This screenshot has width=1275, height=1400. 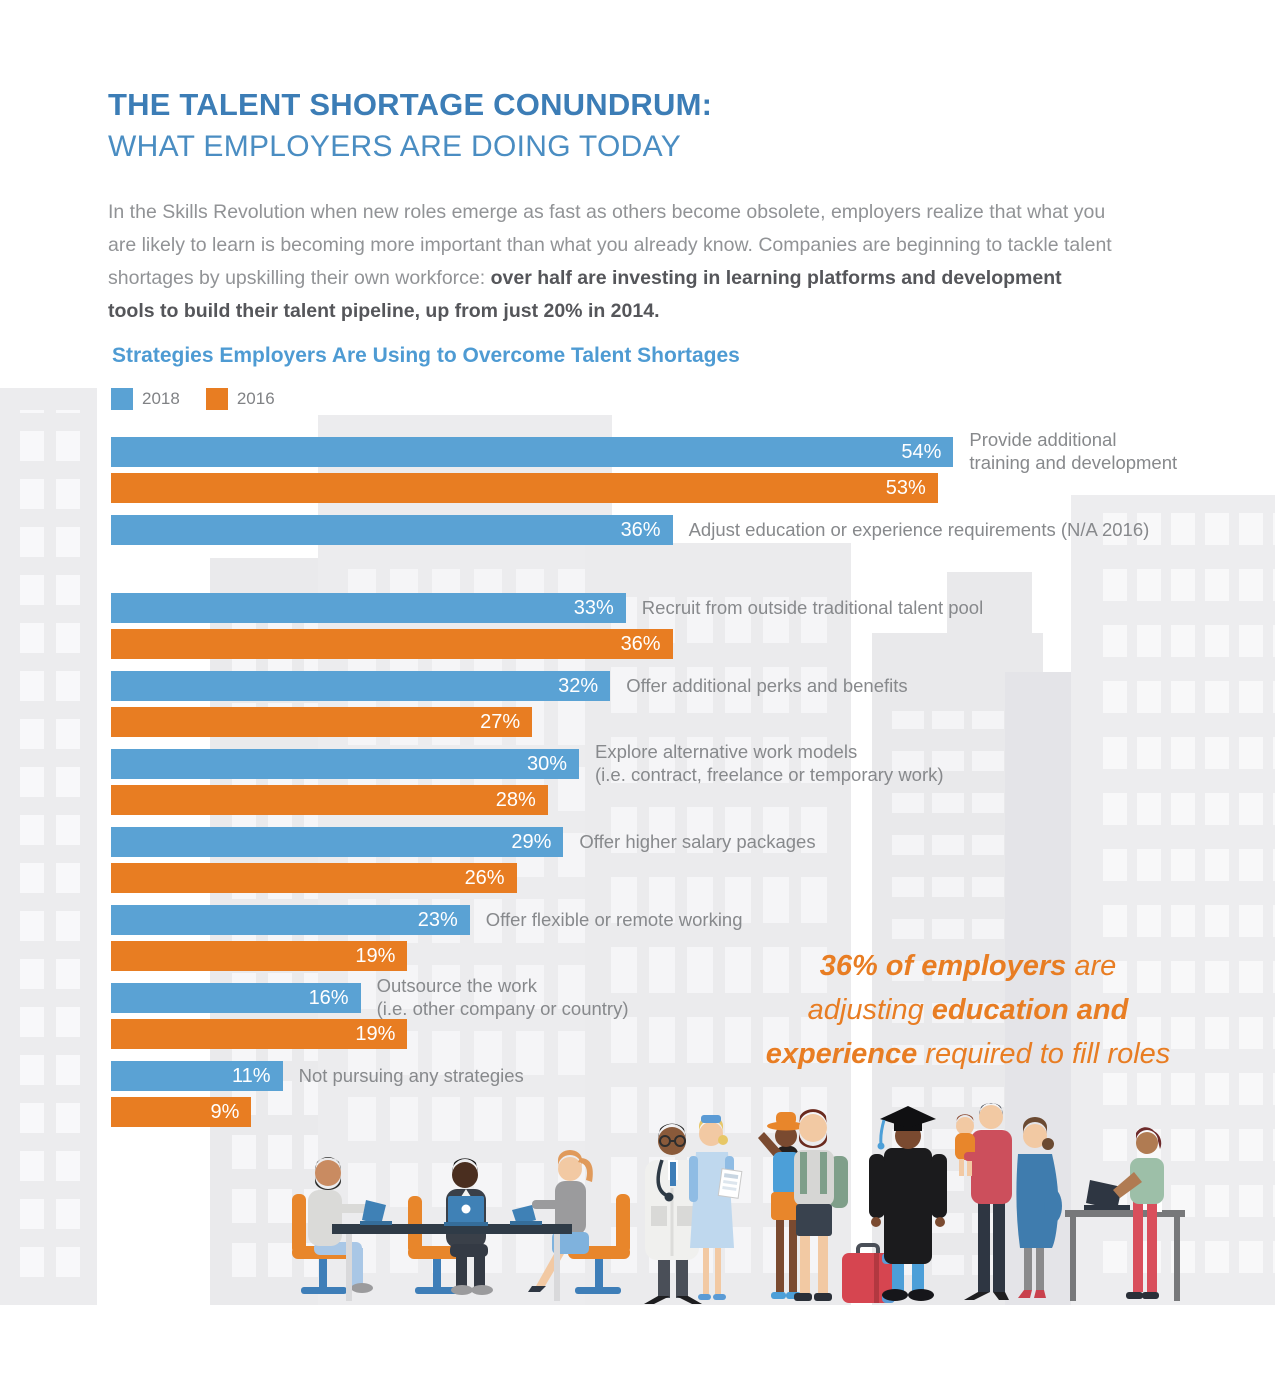 What do you see at coordinates (869, 1010) in the screenshot?
I see `callout-text: adjusting` at bounding box center [869, 1010].